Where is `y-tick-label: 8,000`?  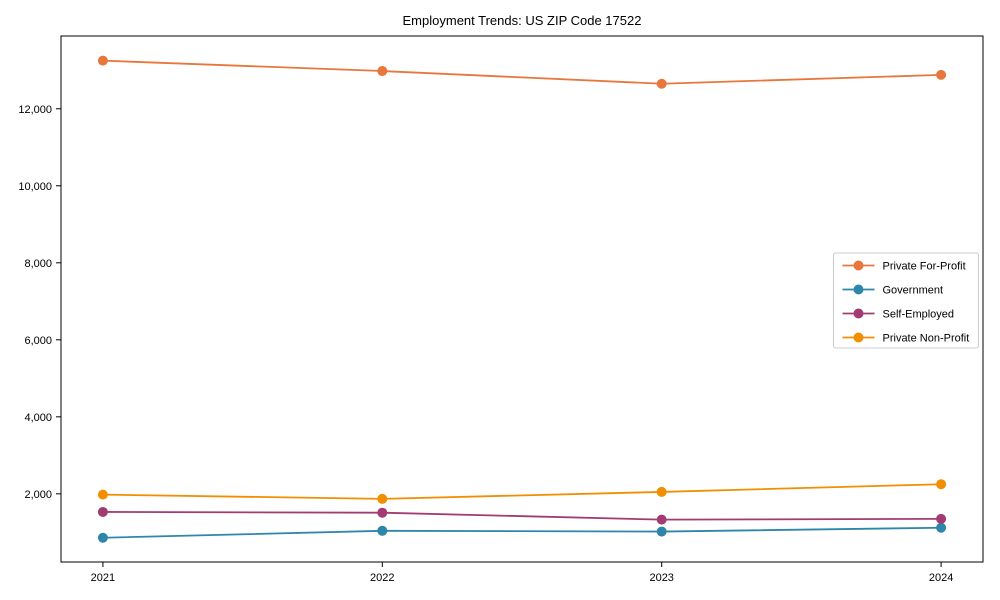
y-tick-label: 8,000 is located at coordinates (38, 264).